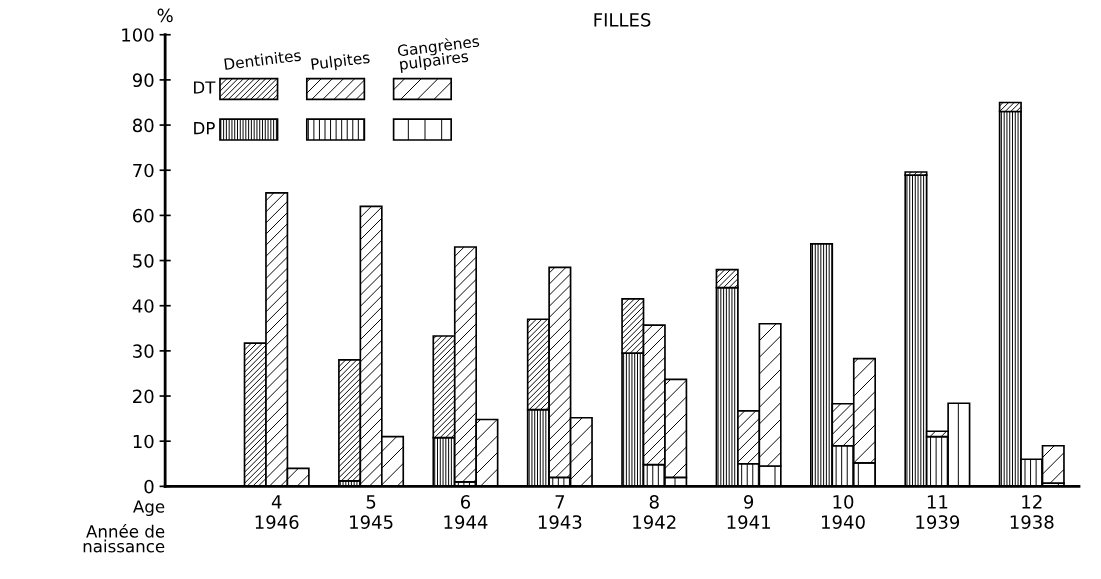 This screenshot has height=579, width=1101. What do you see at coordinates (466, 512) in the screenshot?
I see `x-tick-label: 6 1944` at bounding box center [466, 512].